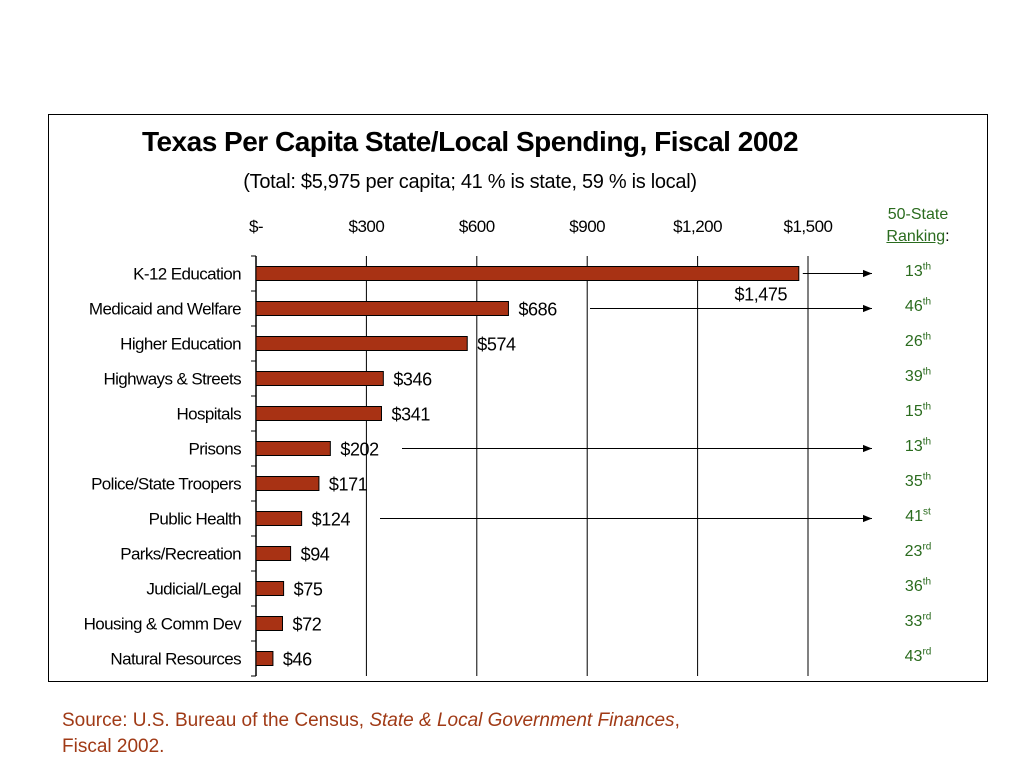  I want to click on data-label: $574, so click(496, 345).